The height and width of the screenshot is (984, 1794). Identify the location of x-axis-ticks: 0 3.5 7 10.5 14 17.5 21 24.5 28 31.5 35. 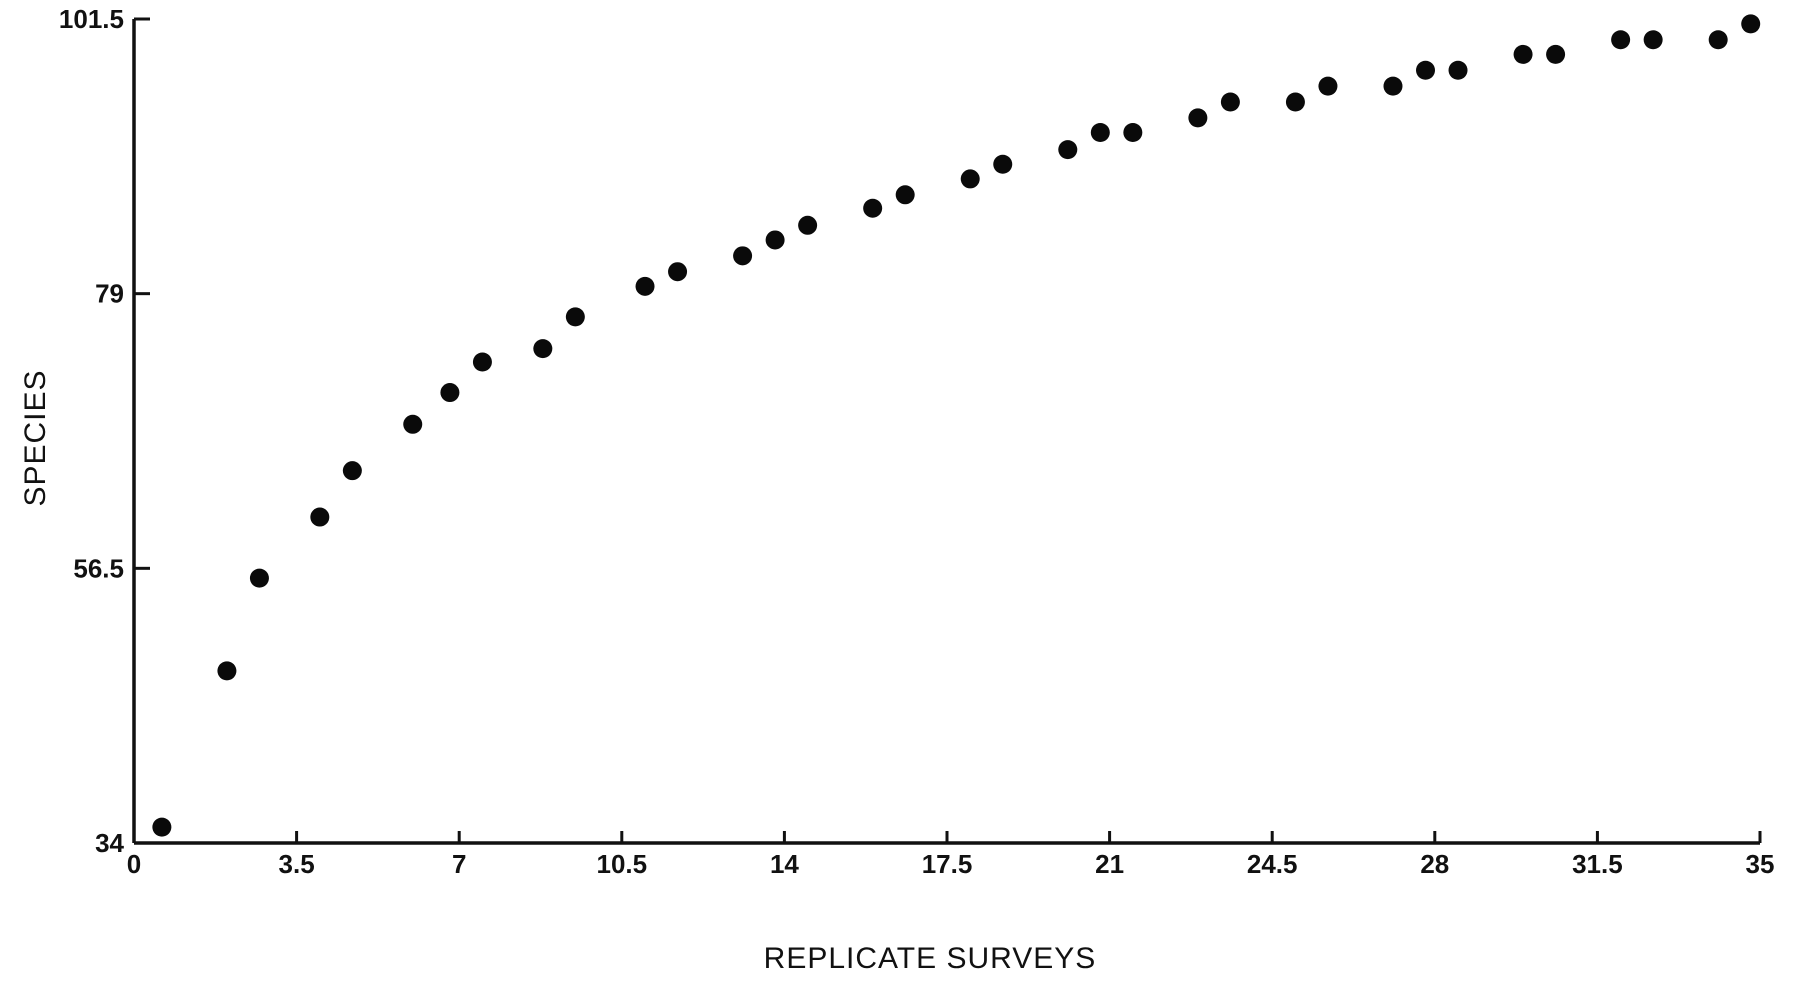
(951, 855).